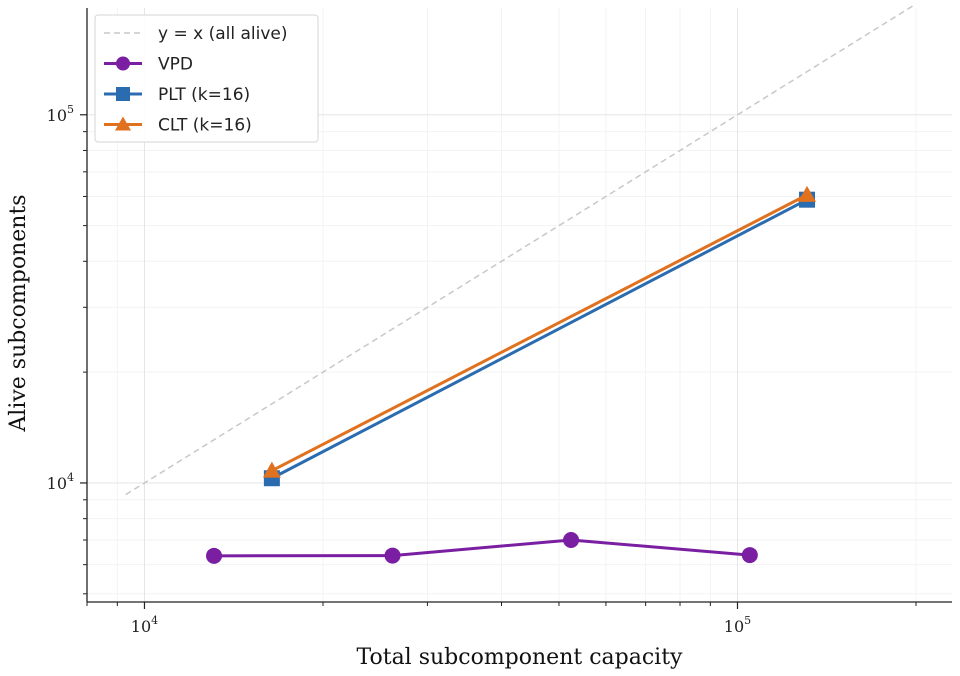 Image resolution: width=960 pixels, height=676 pixels. Describe the element at coordinates (144, 625) in the screenshot. I see `x-tick-label: 10⁴` at that location.